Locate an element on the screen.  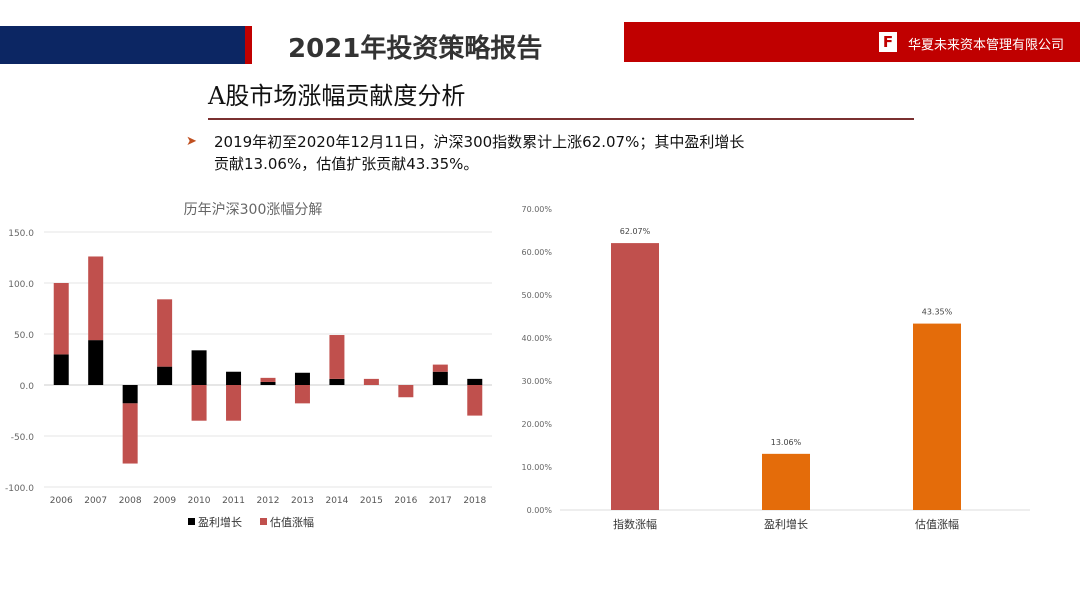
x-tick-label: 2015 is located at coordinates (371, 501).